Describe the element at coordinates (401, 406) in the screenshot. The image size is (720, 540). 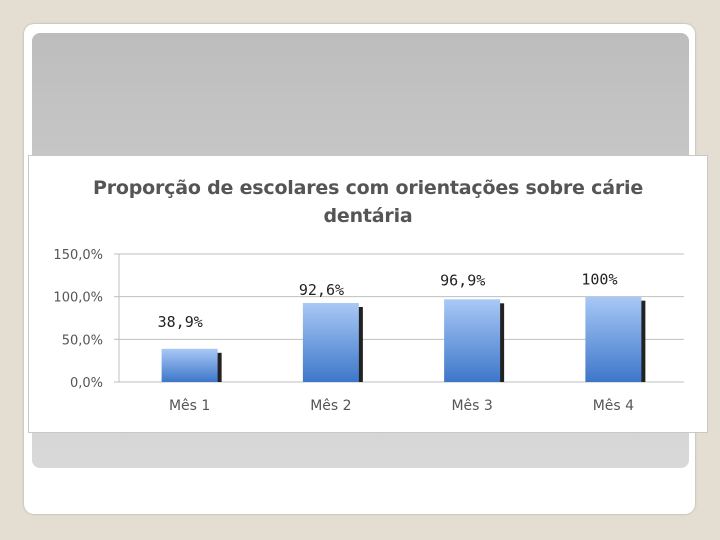
I see `x-axis-categories: Mês 1 Mês 2 Mês 3 Mês 4` at that location.